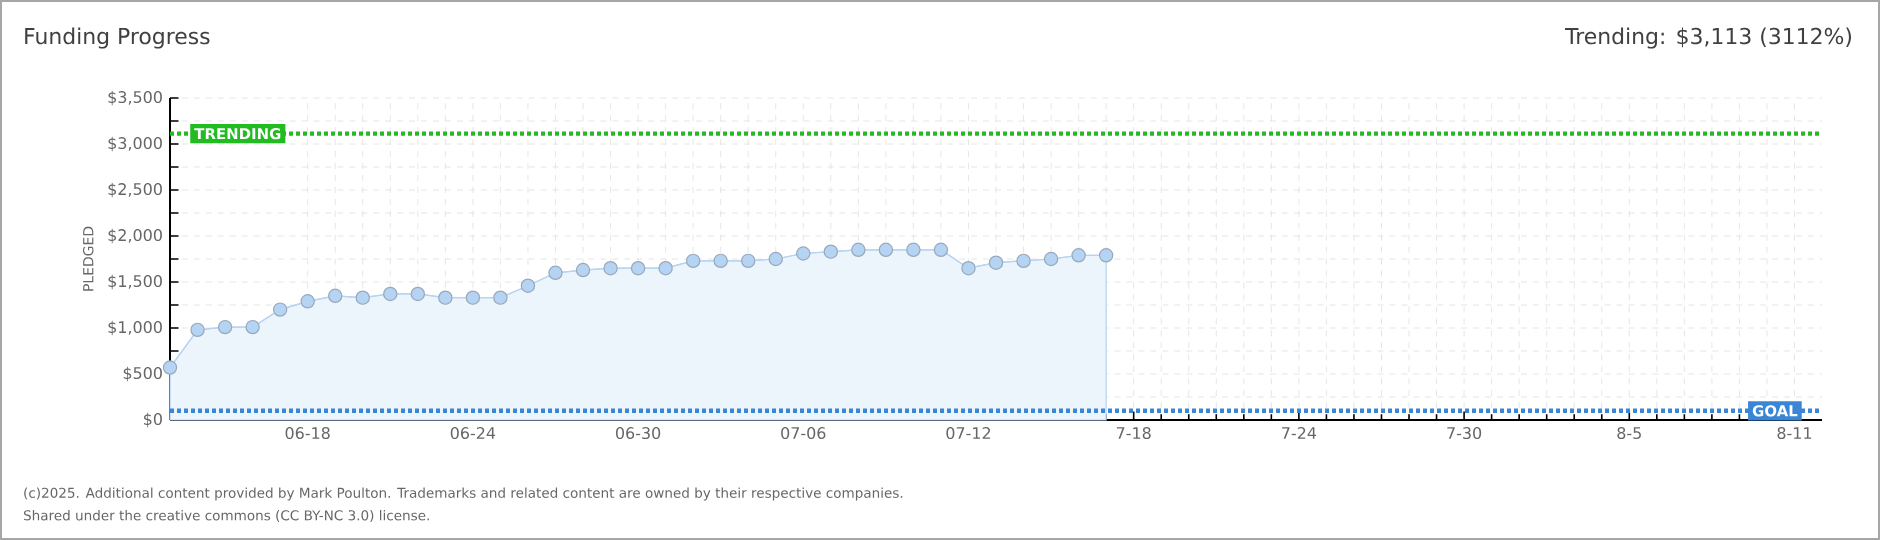 The image size is (1880, 540). What do you see at coordinates (1708, 38) in the screenshot?
I see `chart-subtitle: Trending: $3,113 (3112%)` at bounding box center [1708, 38].